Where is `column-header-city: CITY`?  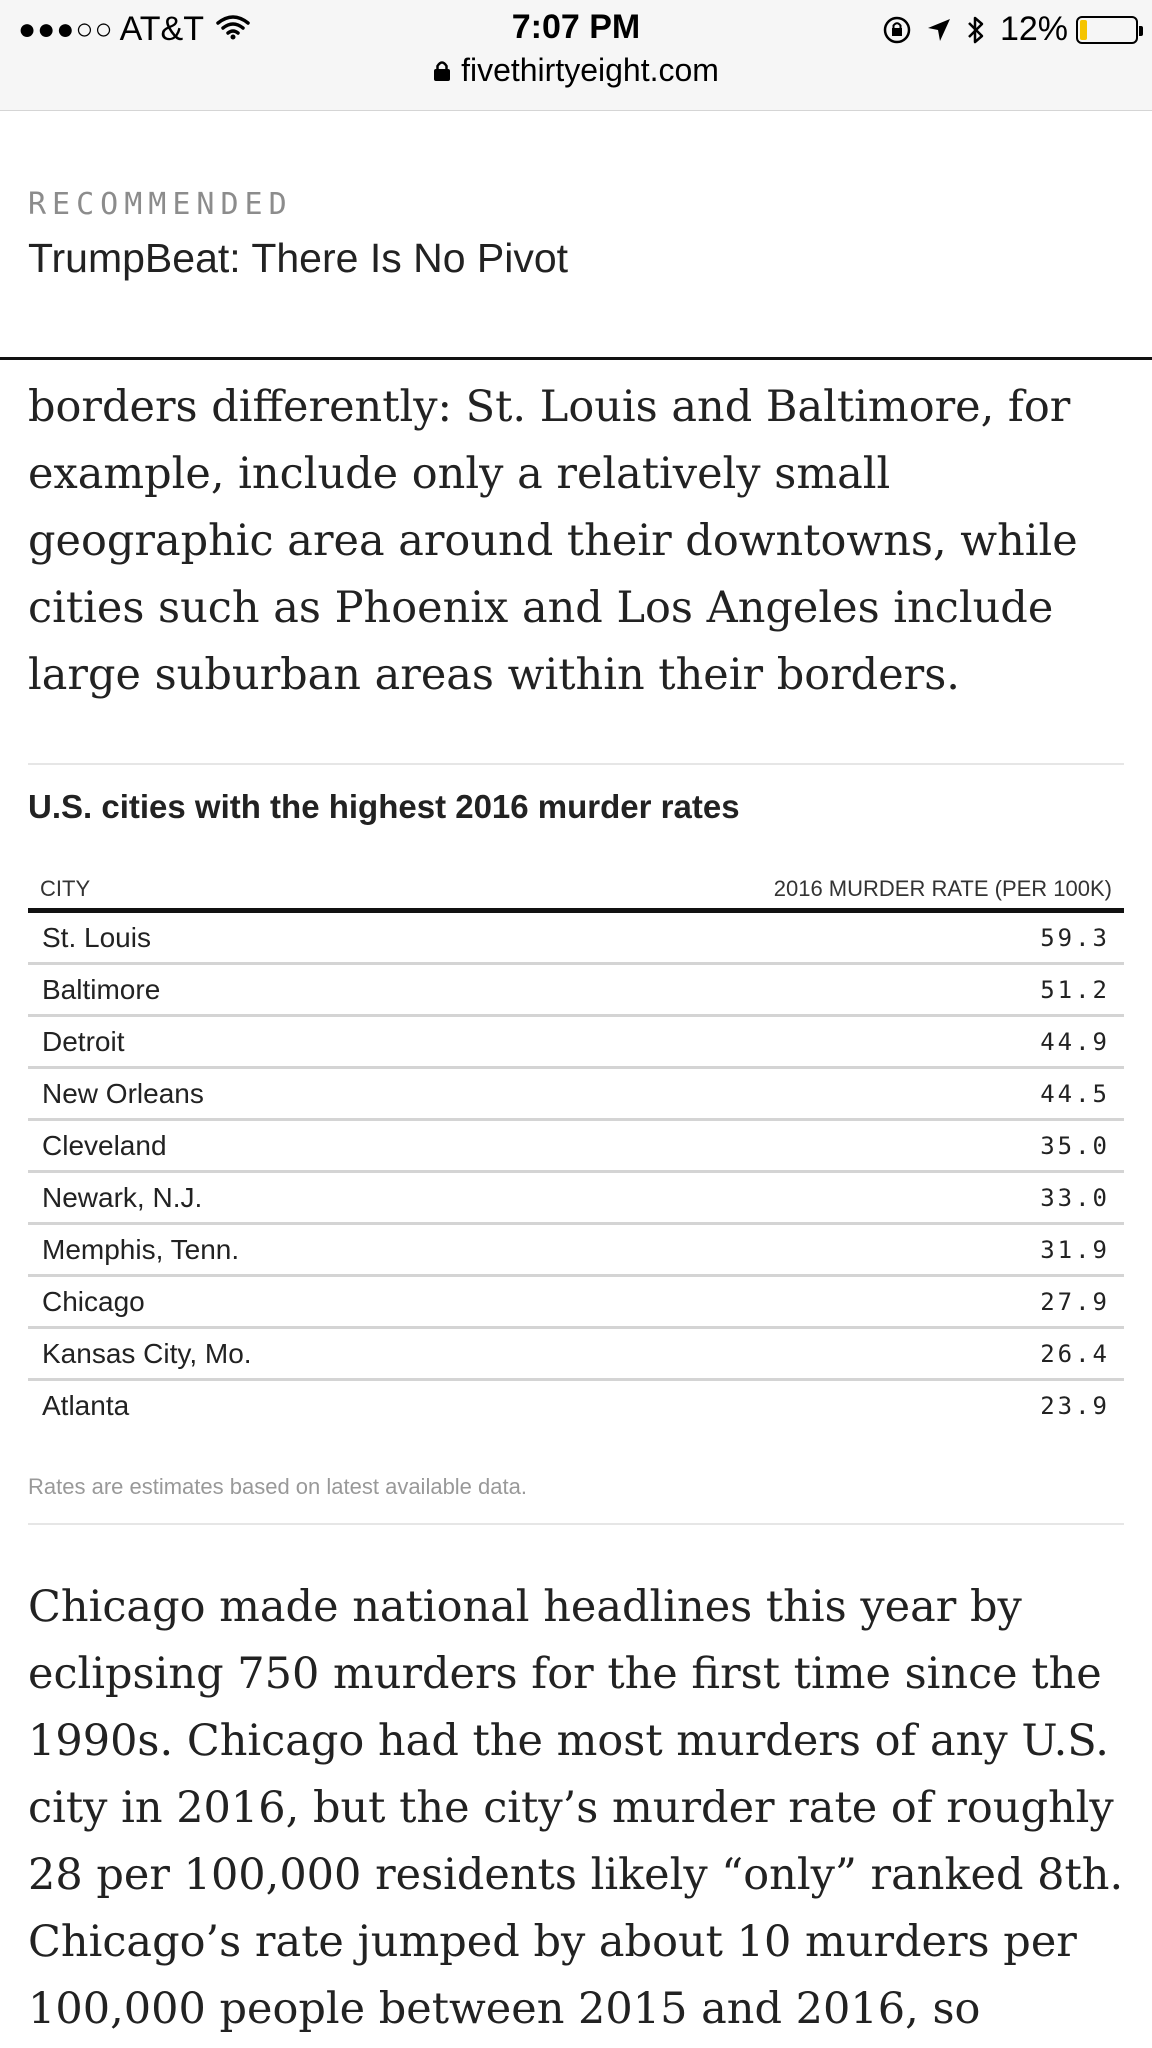
column-header-city: CITY is located at coordinates (65, 888).